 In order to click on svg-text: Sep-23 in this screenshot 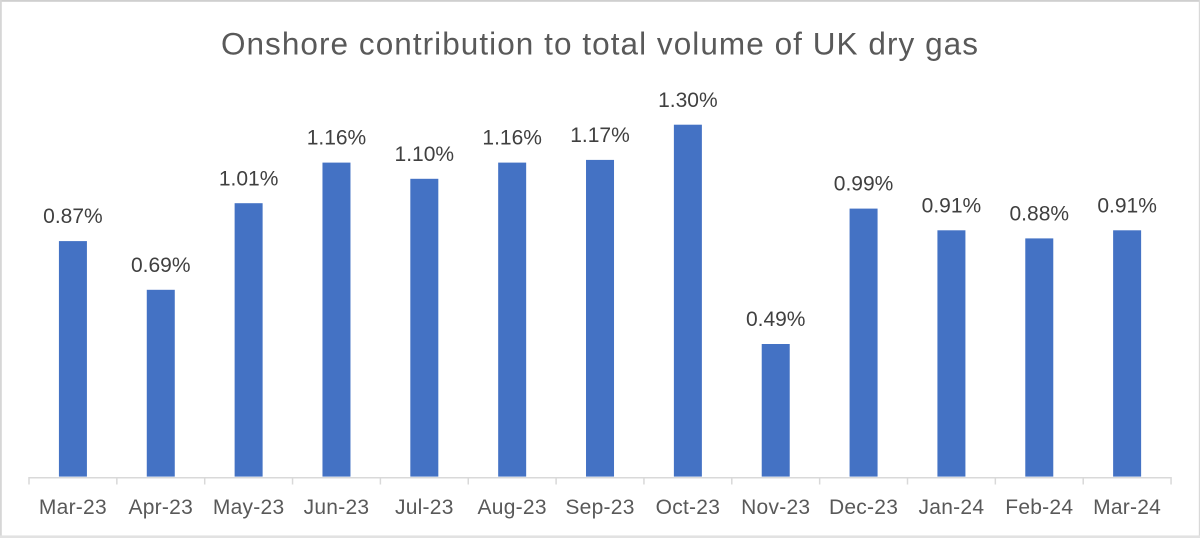, I will do `click(599, 507)`.